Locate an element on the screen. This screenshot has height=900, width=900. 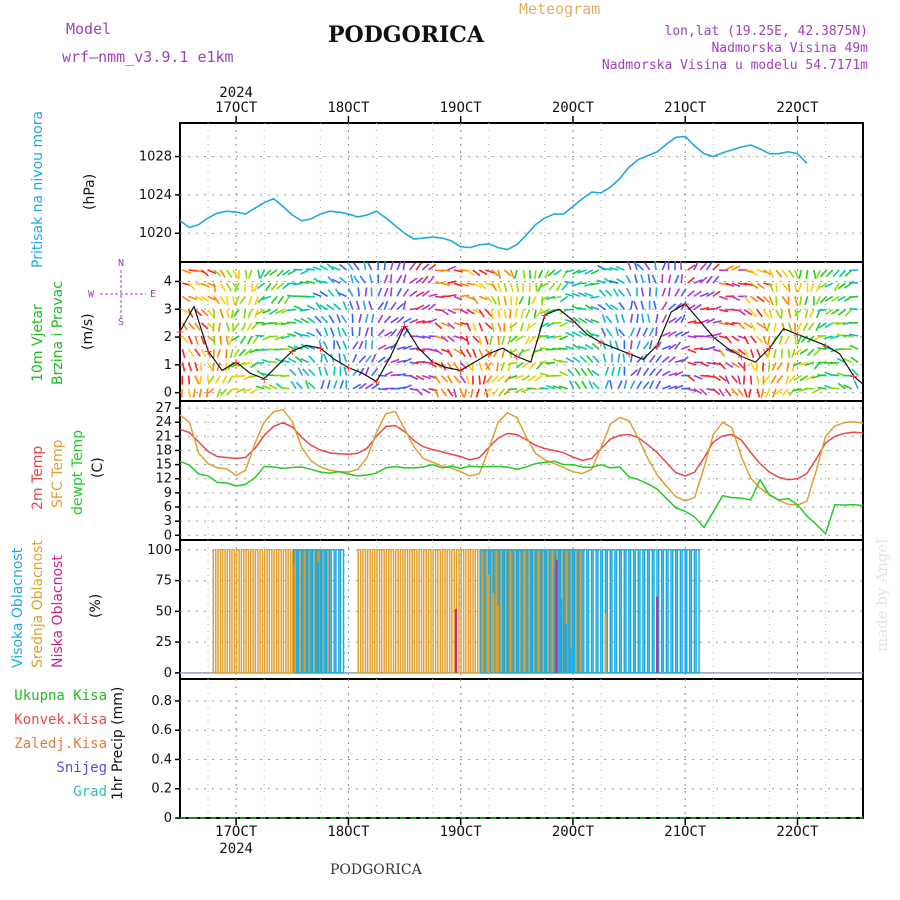
ytick-label-temperature: 3 is located at coordinates (168, 521).